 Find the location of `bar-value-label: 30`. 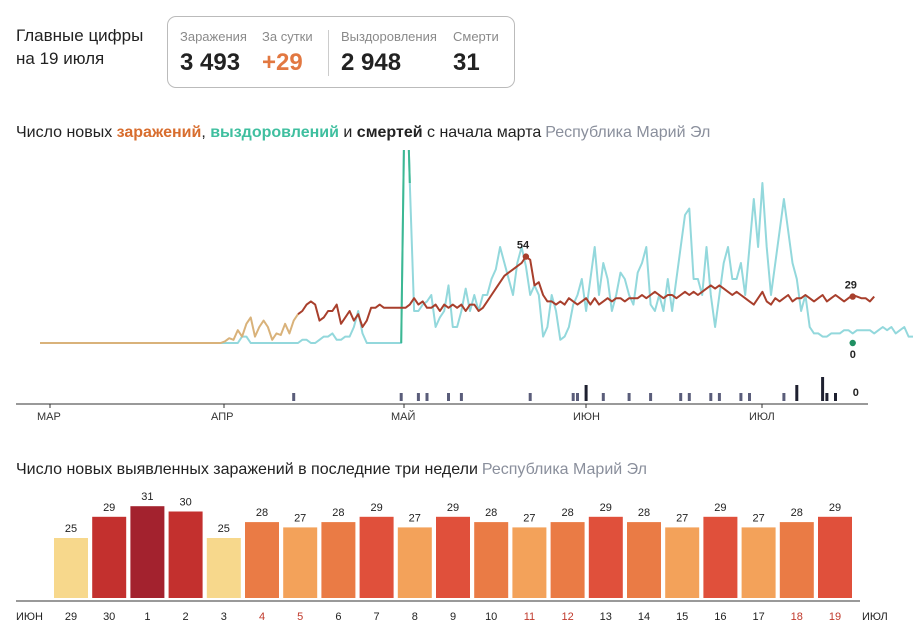

bar-value-label: 30 is located at coordinates (185, 503).